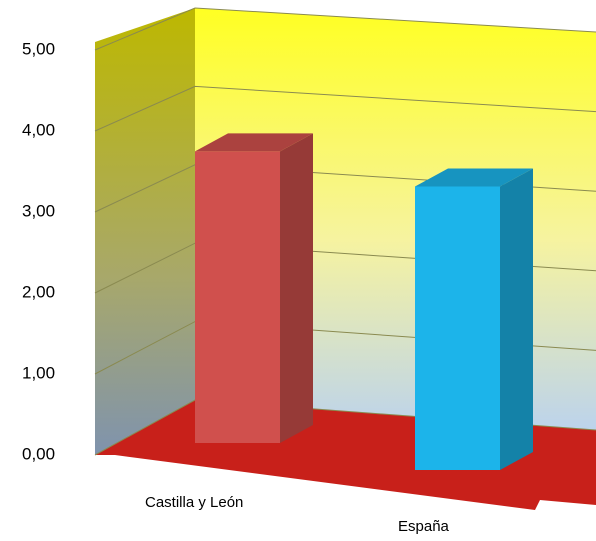 The image size is (596, 541). Describe the element at coordinates (424, 526) in the screenshot. I see `x-tick-label: España` at that location.